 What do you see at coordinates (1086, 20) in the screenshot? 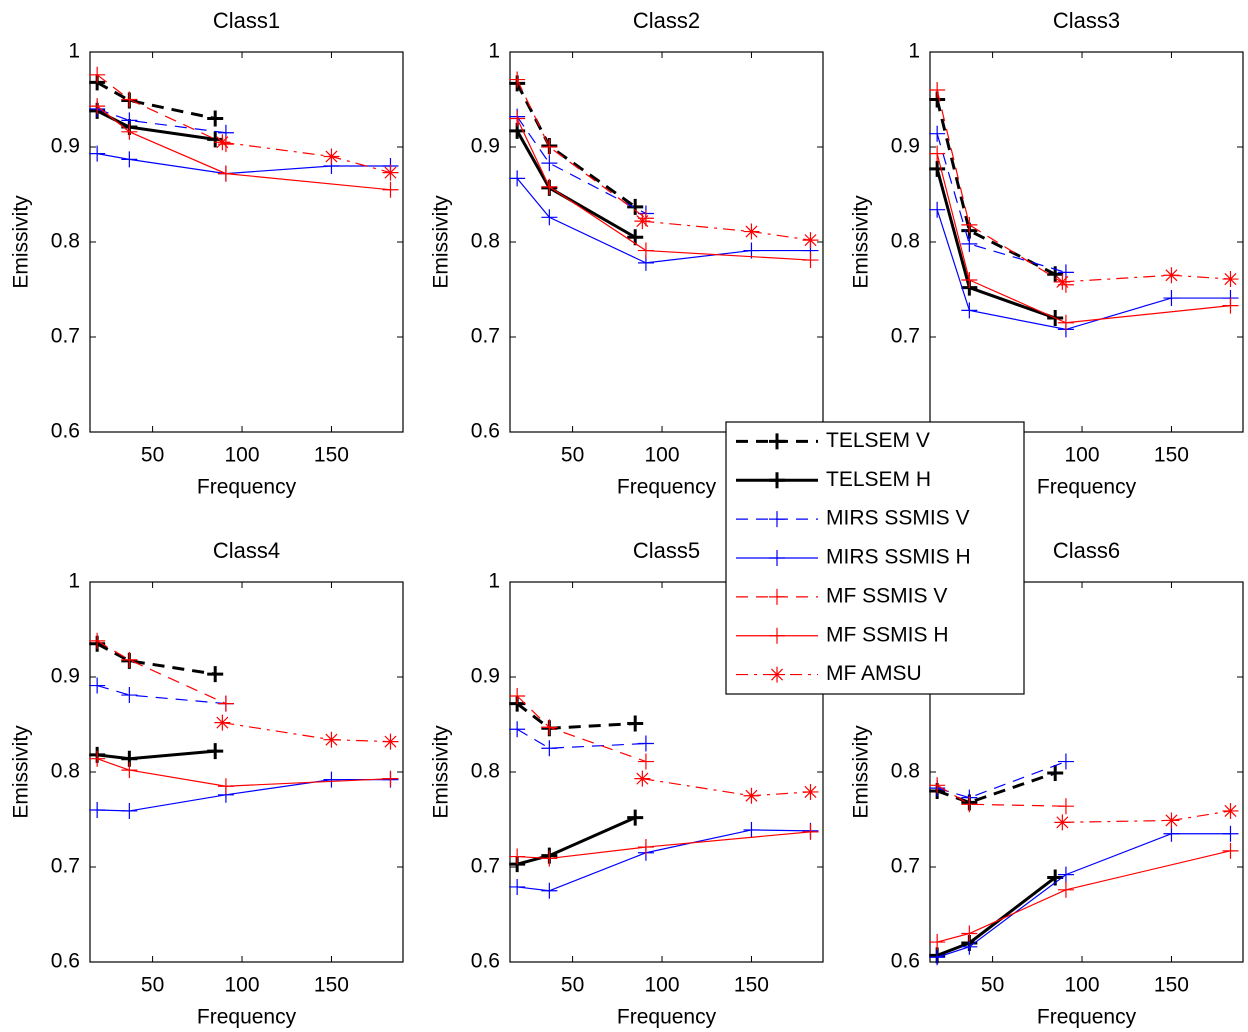
I see `subplot-title: Class3` at bounding box center [1086, 20].